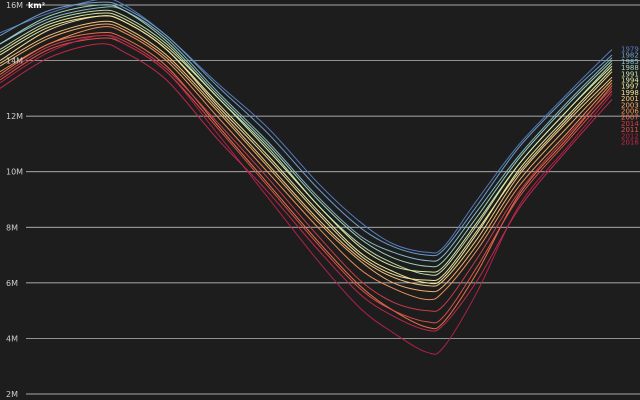 This screenshot has width=640, height=400. I want to click on y-tick-label: 16M, so click(14, 5).